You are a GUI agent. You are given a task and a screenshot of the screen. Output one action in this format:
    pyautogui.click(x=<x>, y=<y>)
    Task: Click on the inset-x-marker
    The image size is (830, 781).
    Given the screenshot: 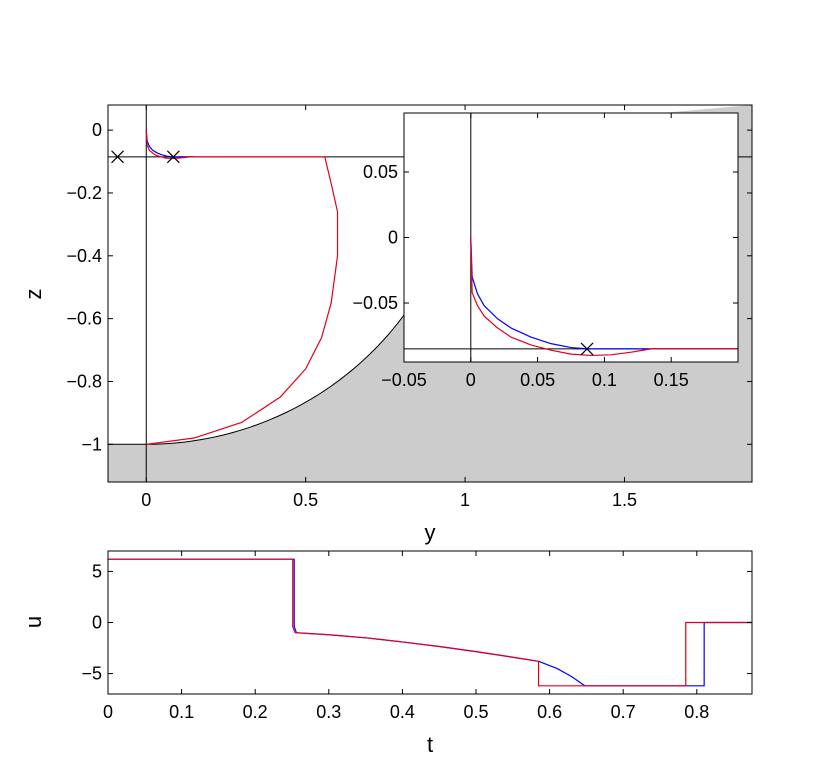 What is the action you would take?
    pyautogui.click(x=587, y=349)
    